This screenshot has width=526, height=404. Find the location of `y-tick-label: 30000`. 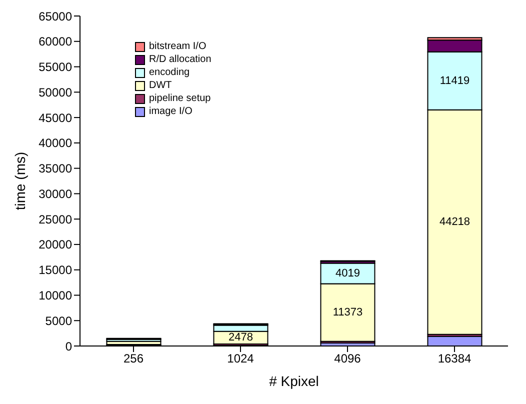

y-tick-label: 30000 is located at coordinates (55, 193).